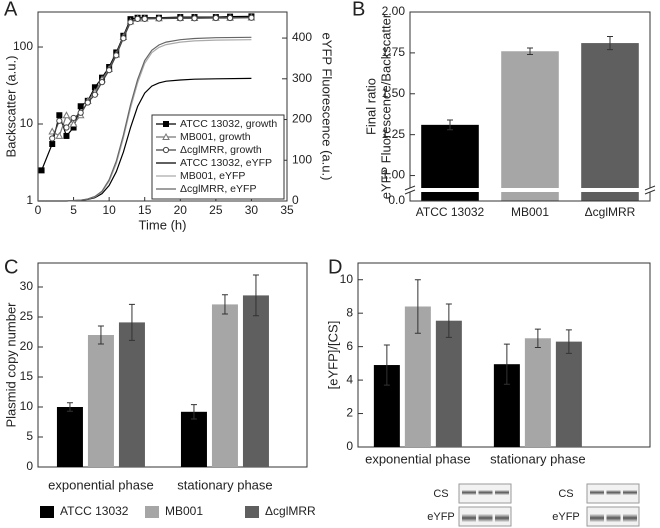 This screenshot has height=528, width=660. What do you see at coordinates (349, 346) in the screenshot?
I see `y-tick-label: 6` at bounding box center [349, 346].